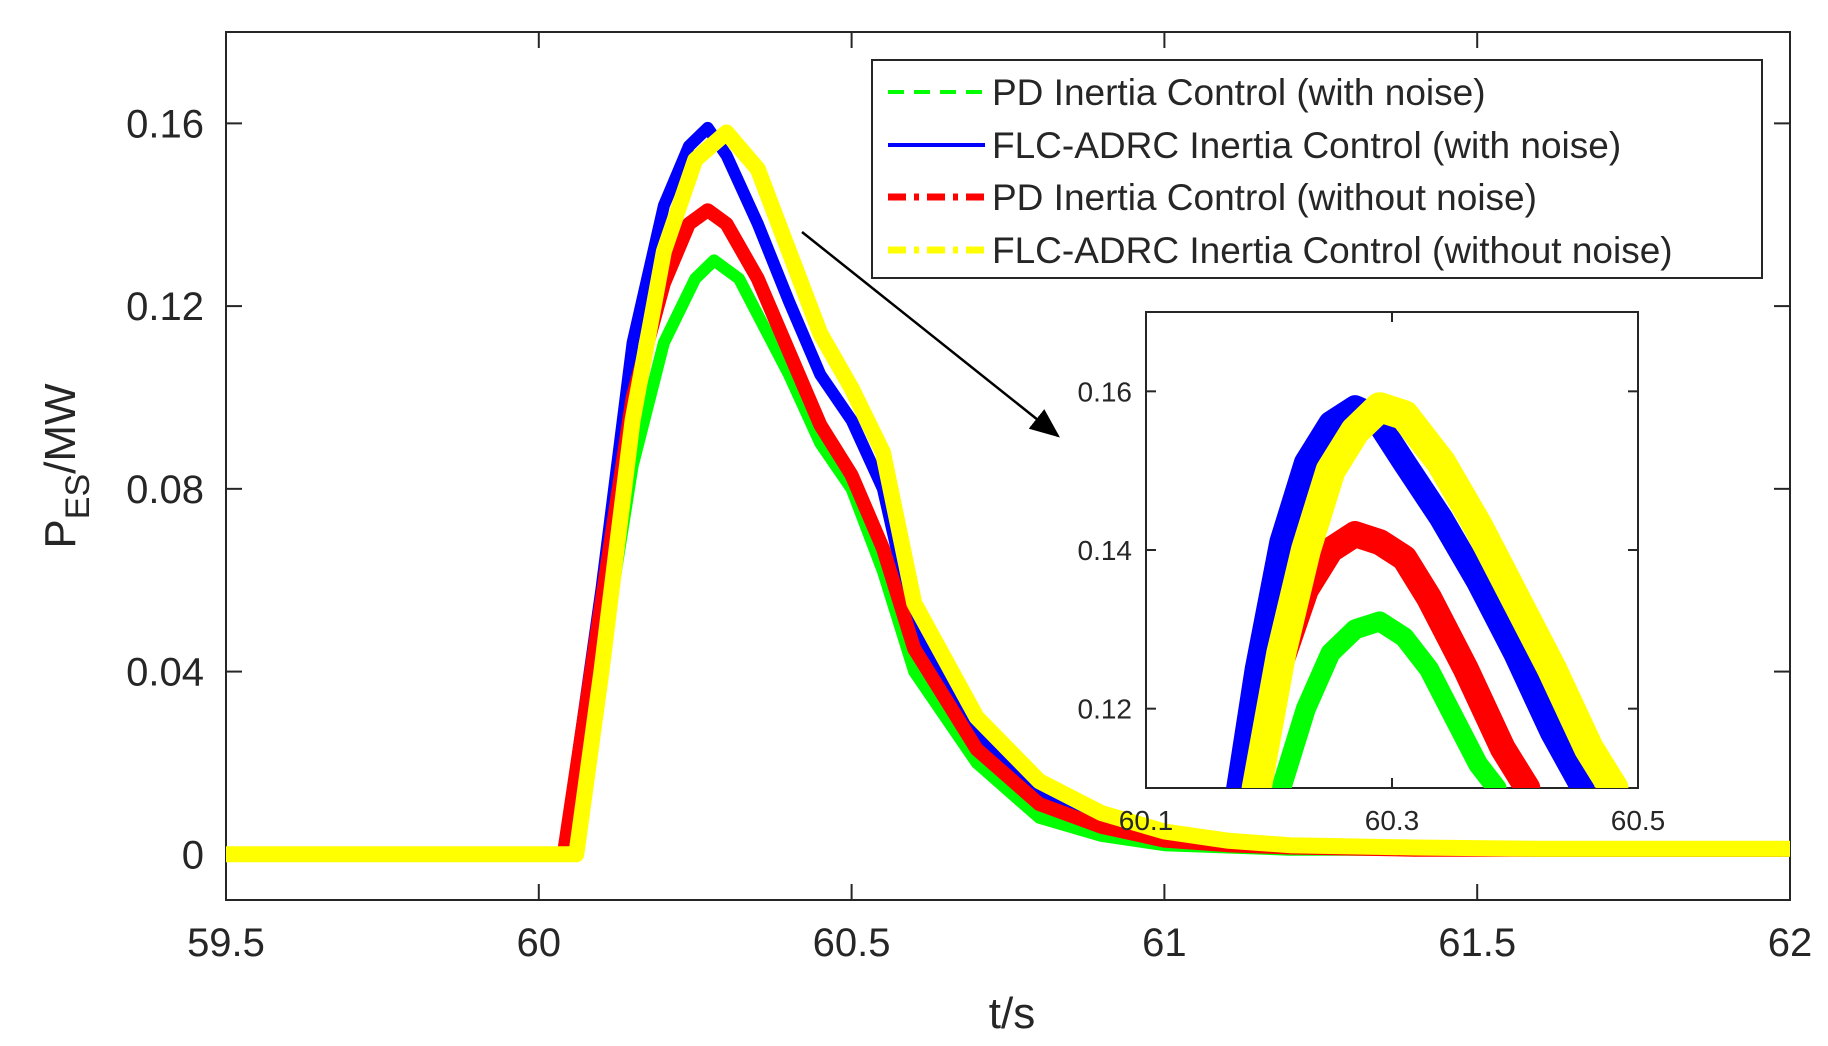 The image size is (1828, 1046). I want to click on inset-ytick-label: 0.14, so click(1105, 550).